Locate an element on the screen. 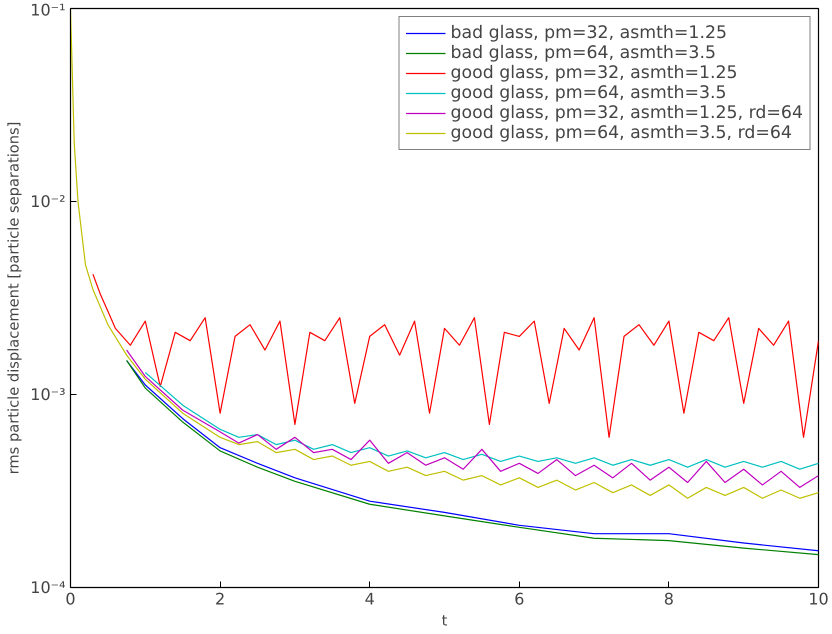 This screenshot has width=832, height=634. legend-label: good glass, pm=64, asmth=3.5 is located at coordinates (588, 93).